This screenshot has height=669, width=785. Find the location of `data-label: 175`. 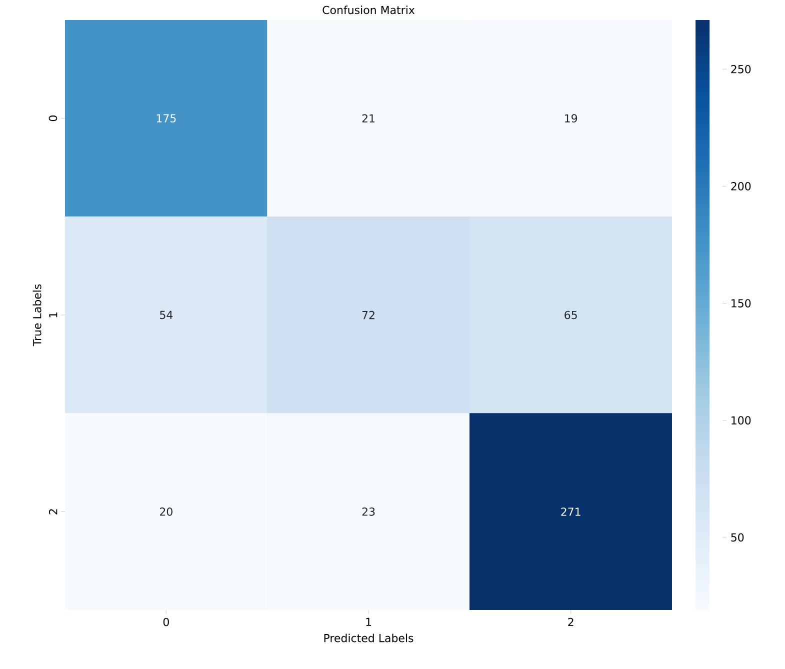

data-label: 175 is located at coordinates (166, 118).